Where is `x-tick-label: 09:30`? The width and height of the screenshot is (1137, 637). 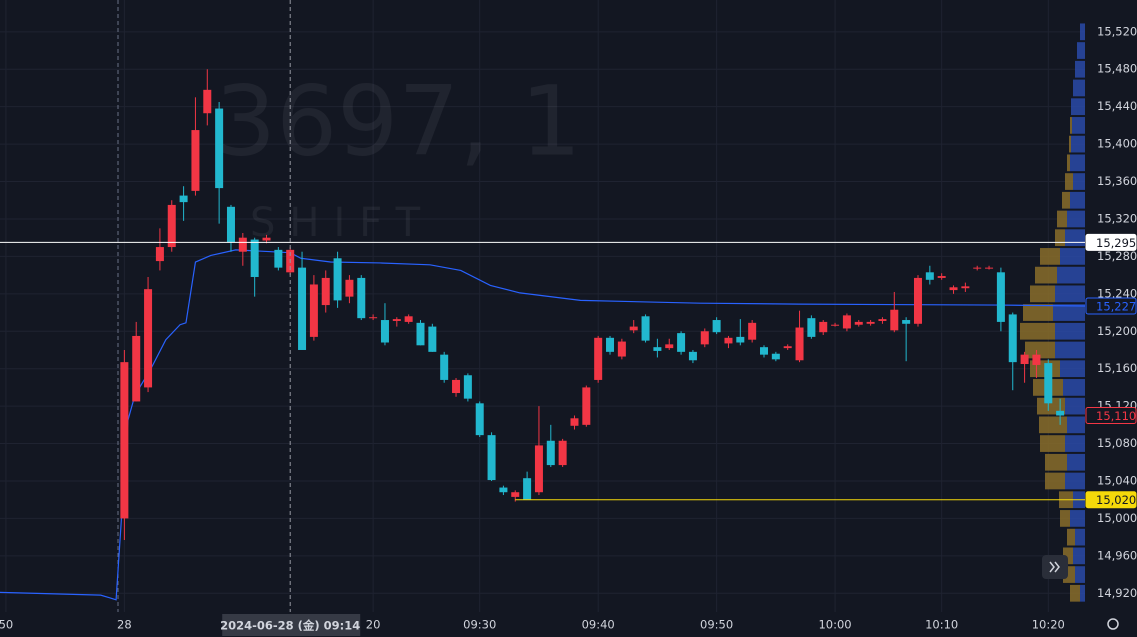
x-tick-label: 09:30 is located at coordinates (479, 625).